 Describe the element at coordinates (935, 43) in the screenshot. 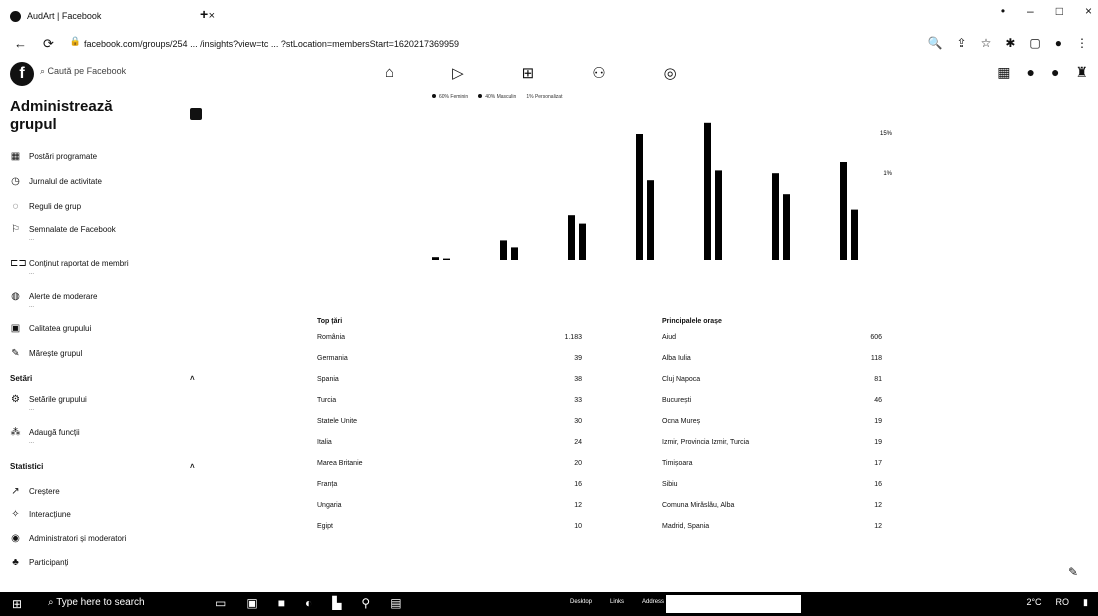

I see `zoom-icon: 🔍` at that location.